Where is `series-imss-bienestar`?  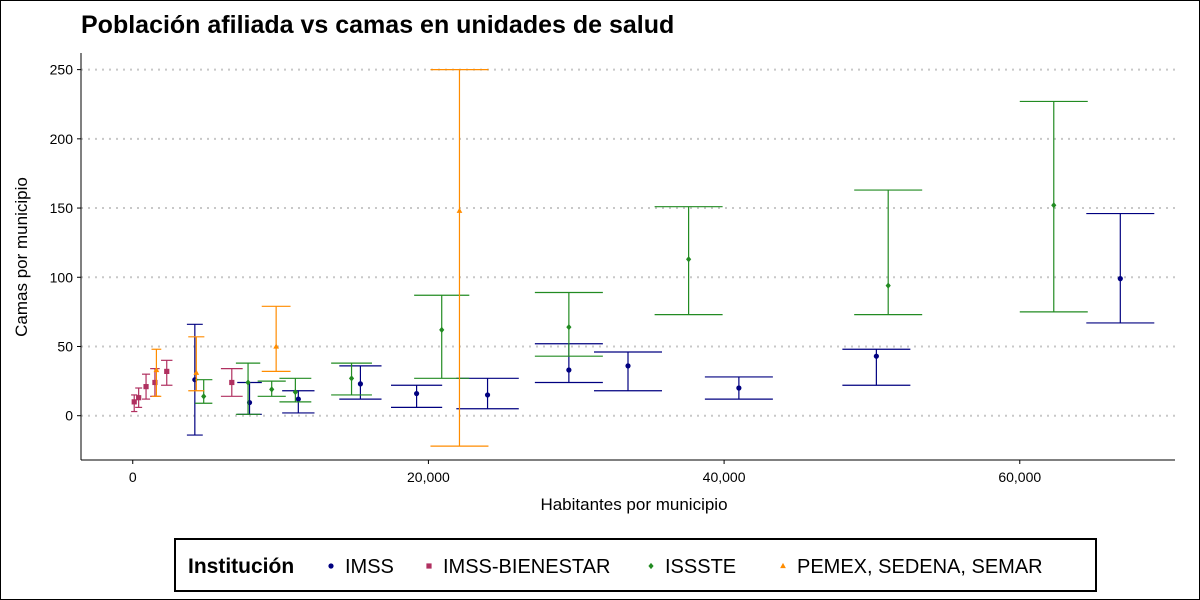 series-imss-bienestar is located at coordinates (187, 386).